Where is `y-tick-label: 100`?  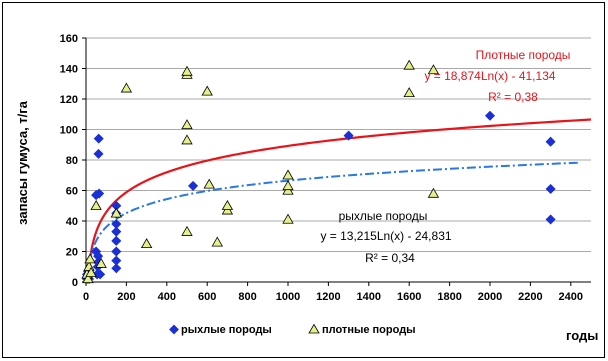 y-tick-label: 100 is located at coordinates (69, 131).